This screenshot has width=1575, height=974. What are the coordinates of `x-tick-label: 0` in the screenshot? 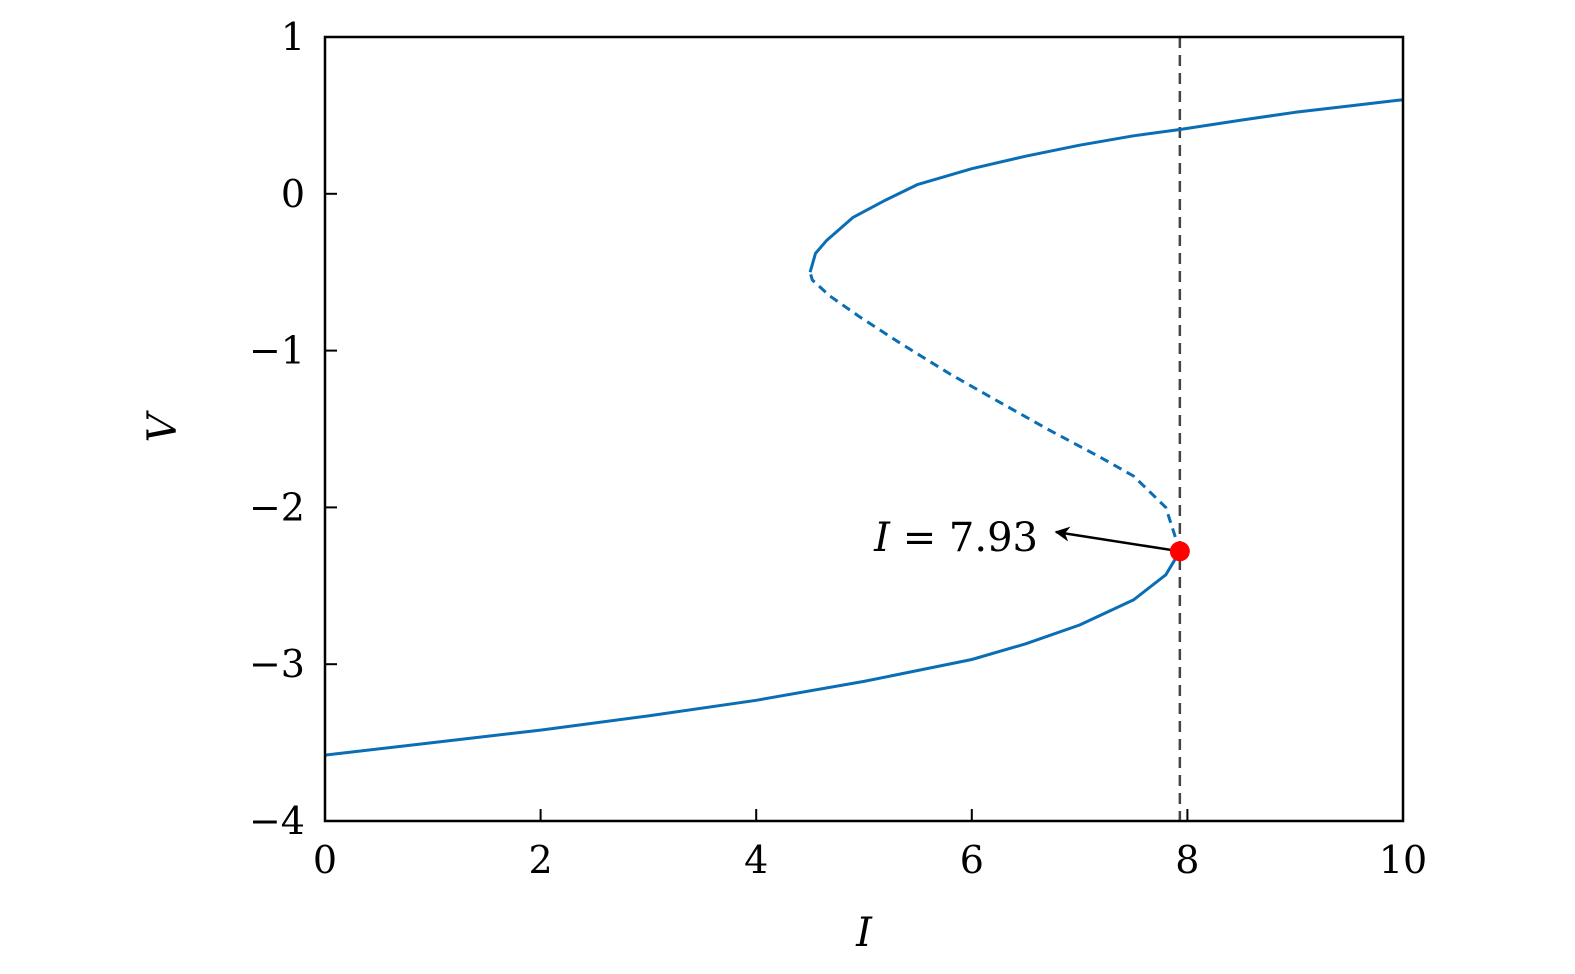 It's located at (325, 860).